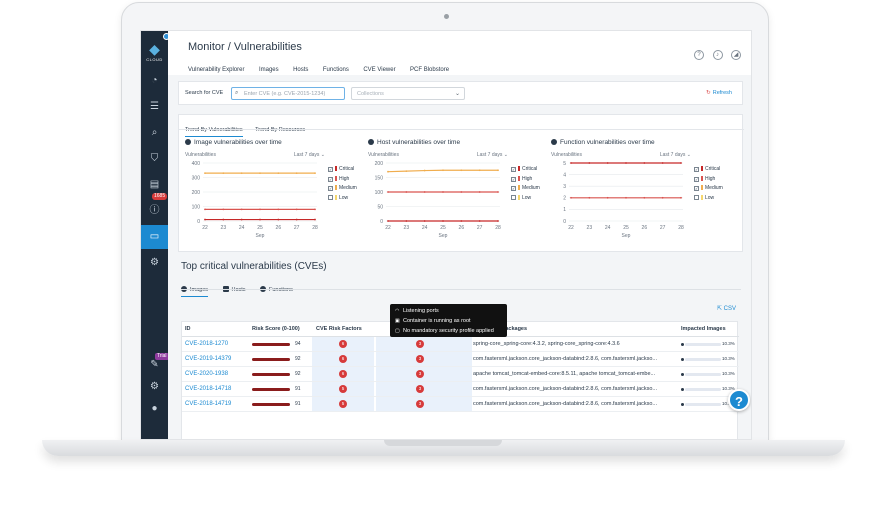 This screenshot has width=886, height=512. What do you see at coordinates (379, 70) in the screenshot?
I see `tab-cve-viewer: CVE Viewer` at bounding box center [379, 70].